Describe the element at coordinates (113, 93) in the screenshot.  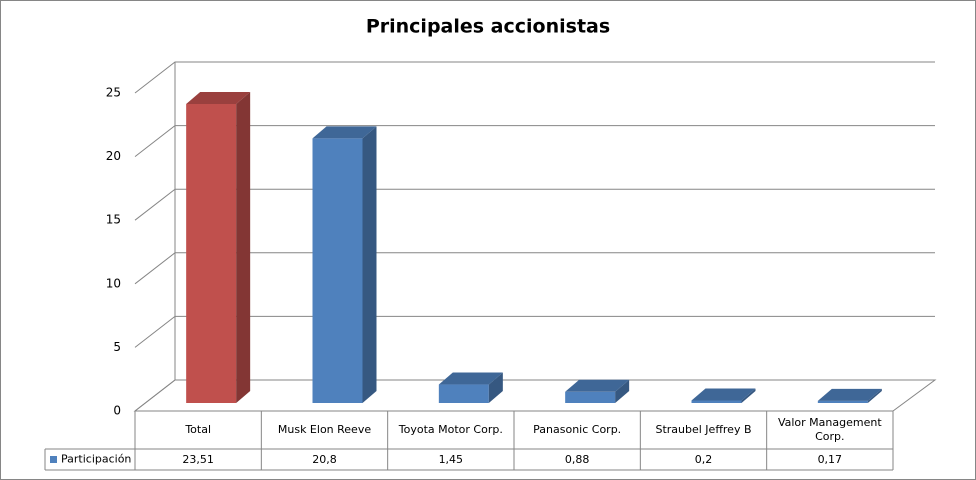
I see `y-tick-label: 25` at that location.